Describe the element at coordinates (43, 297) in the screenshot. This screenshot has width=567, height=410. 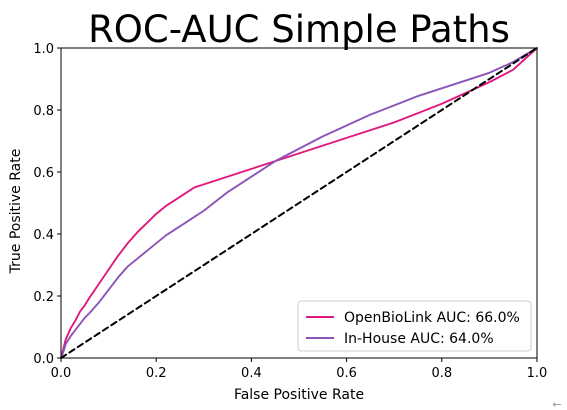
I see `y-tick-label: 0.2` at that location.